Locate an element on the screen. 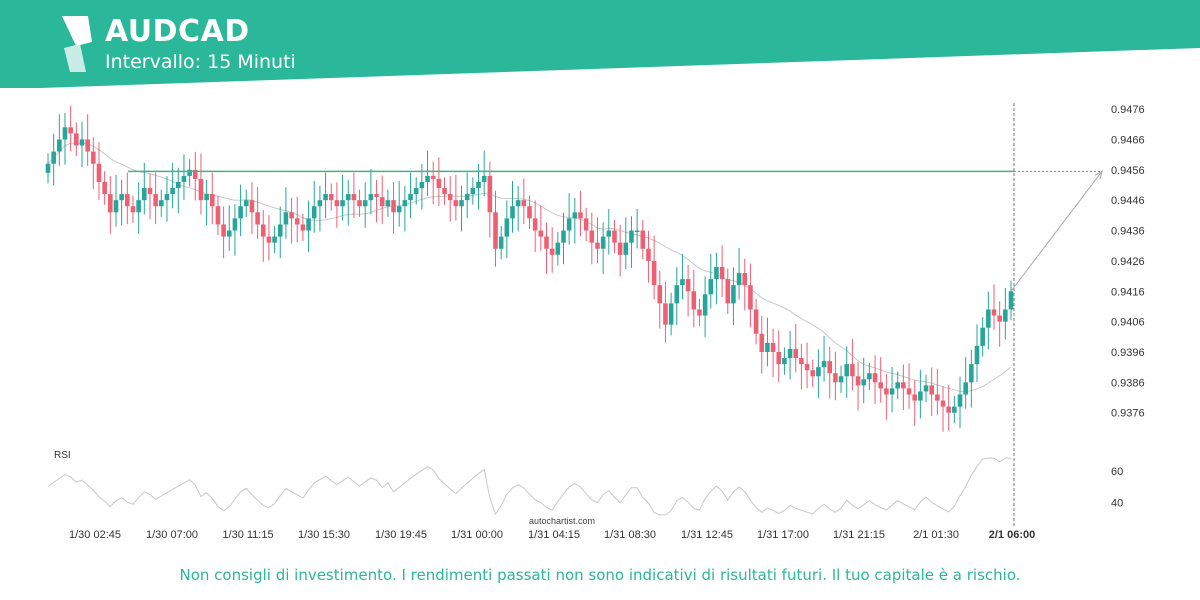  y-tick-label: 0.9476 is located at coordinates (1128, 110).